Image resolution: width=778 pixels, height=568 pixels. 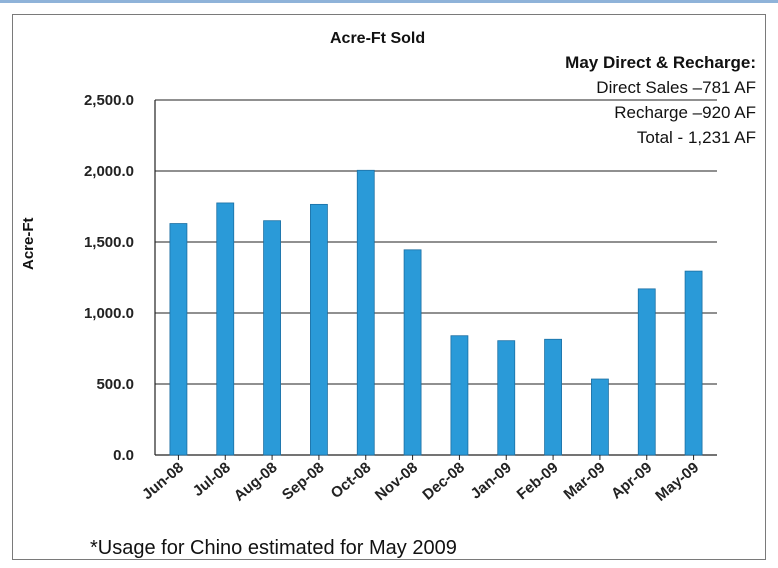 I want to click on annotation-heading: May Direct & Recharge:, so click(x=660, y=62).